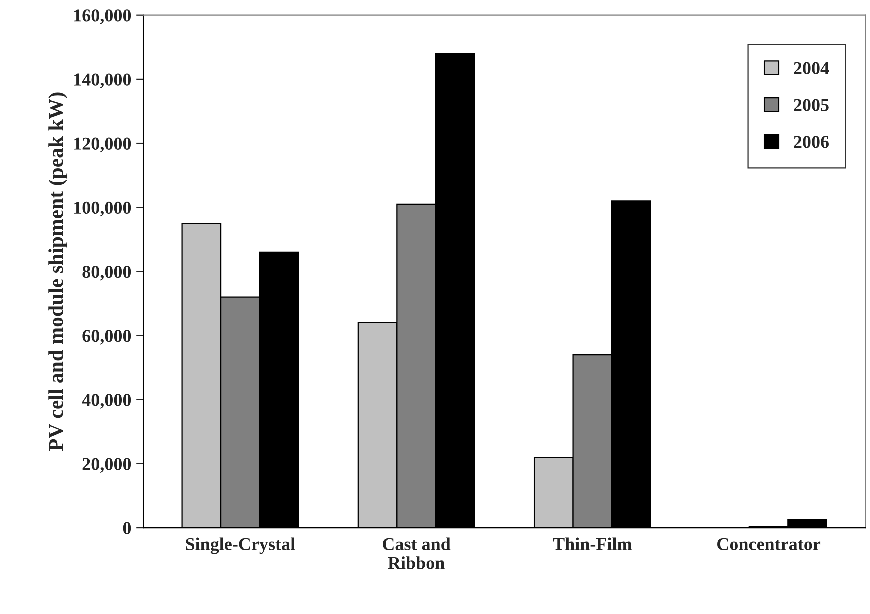 Image resolution: width=870 pixels, height=614 pixels. What do you see at coordinates (127, 528) in the screenshot?
I see `y-tick-label: 0` at bounding box center [127, 528].